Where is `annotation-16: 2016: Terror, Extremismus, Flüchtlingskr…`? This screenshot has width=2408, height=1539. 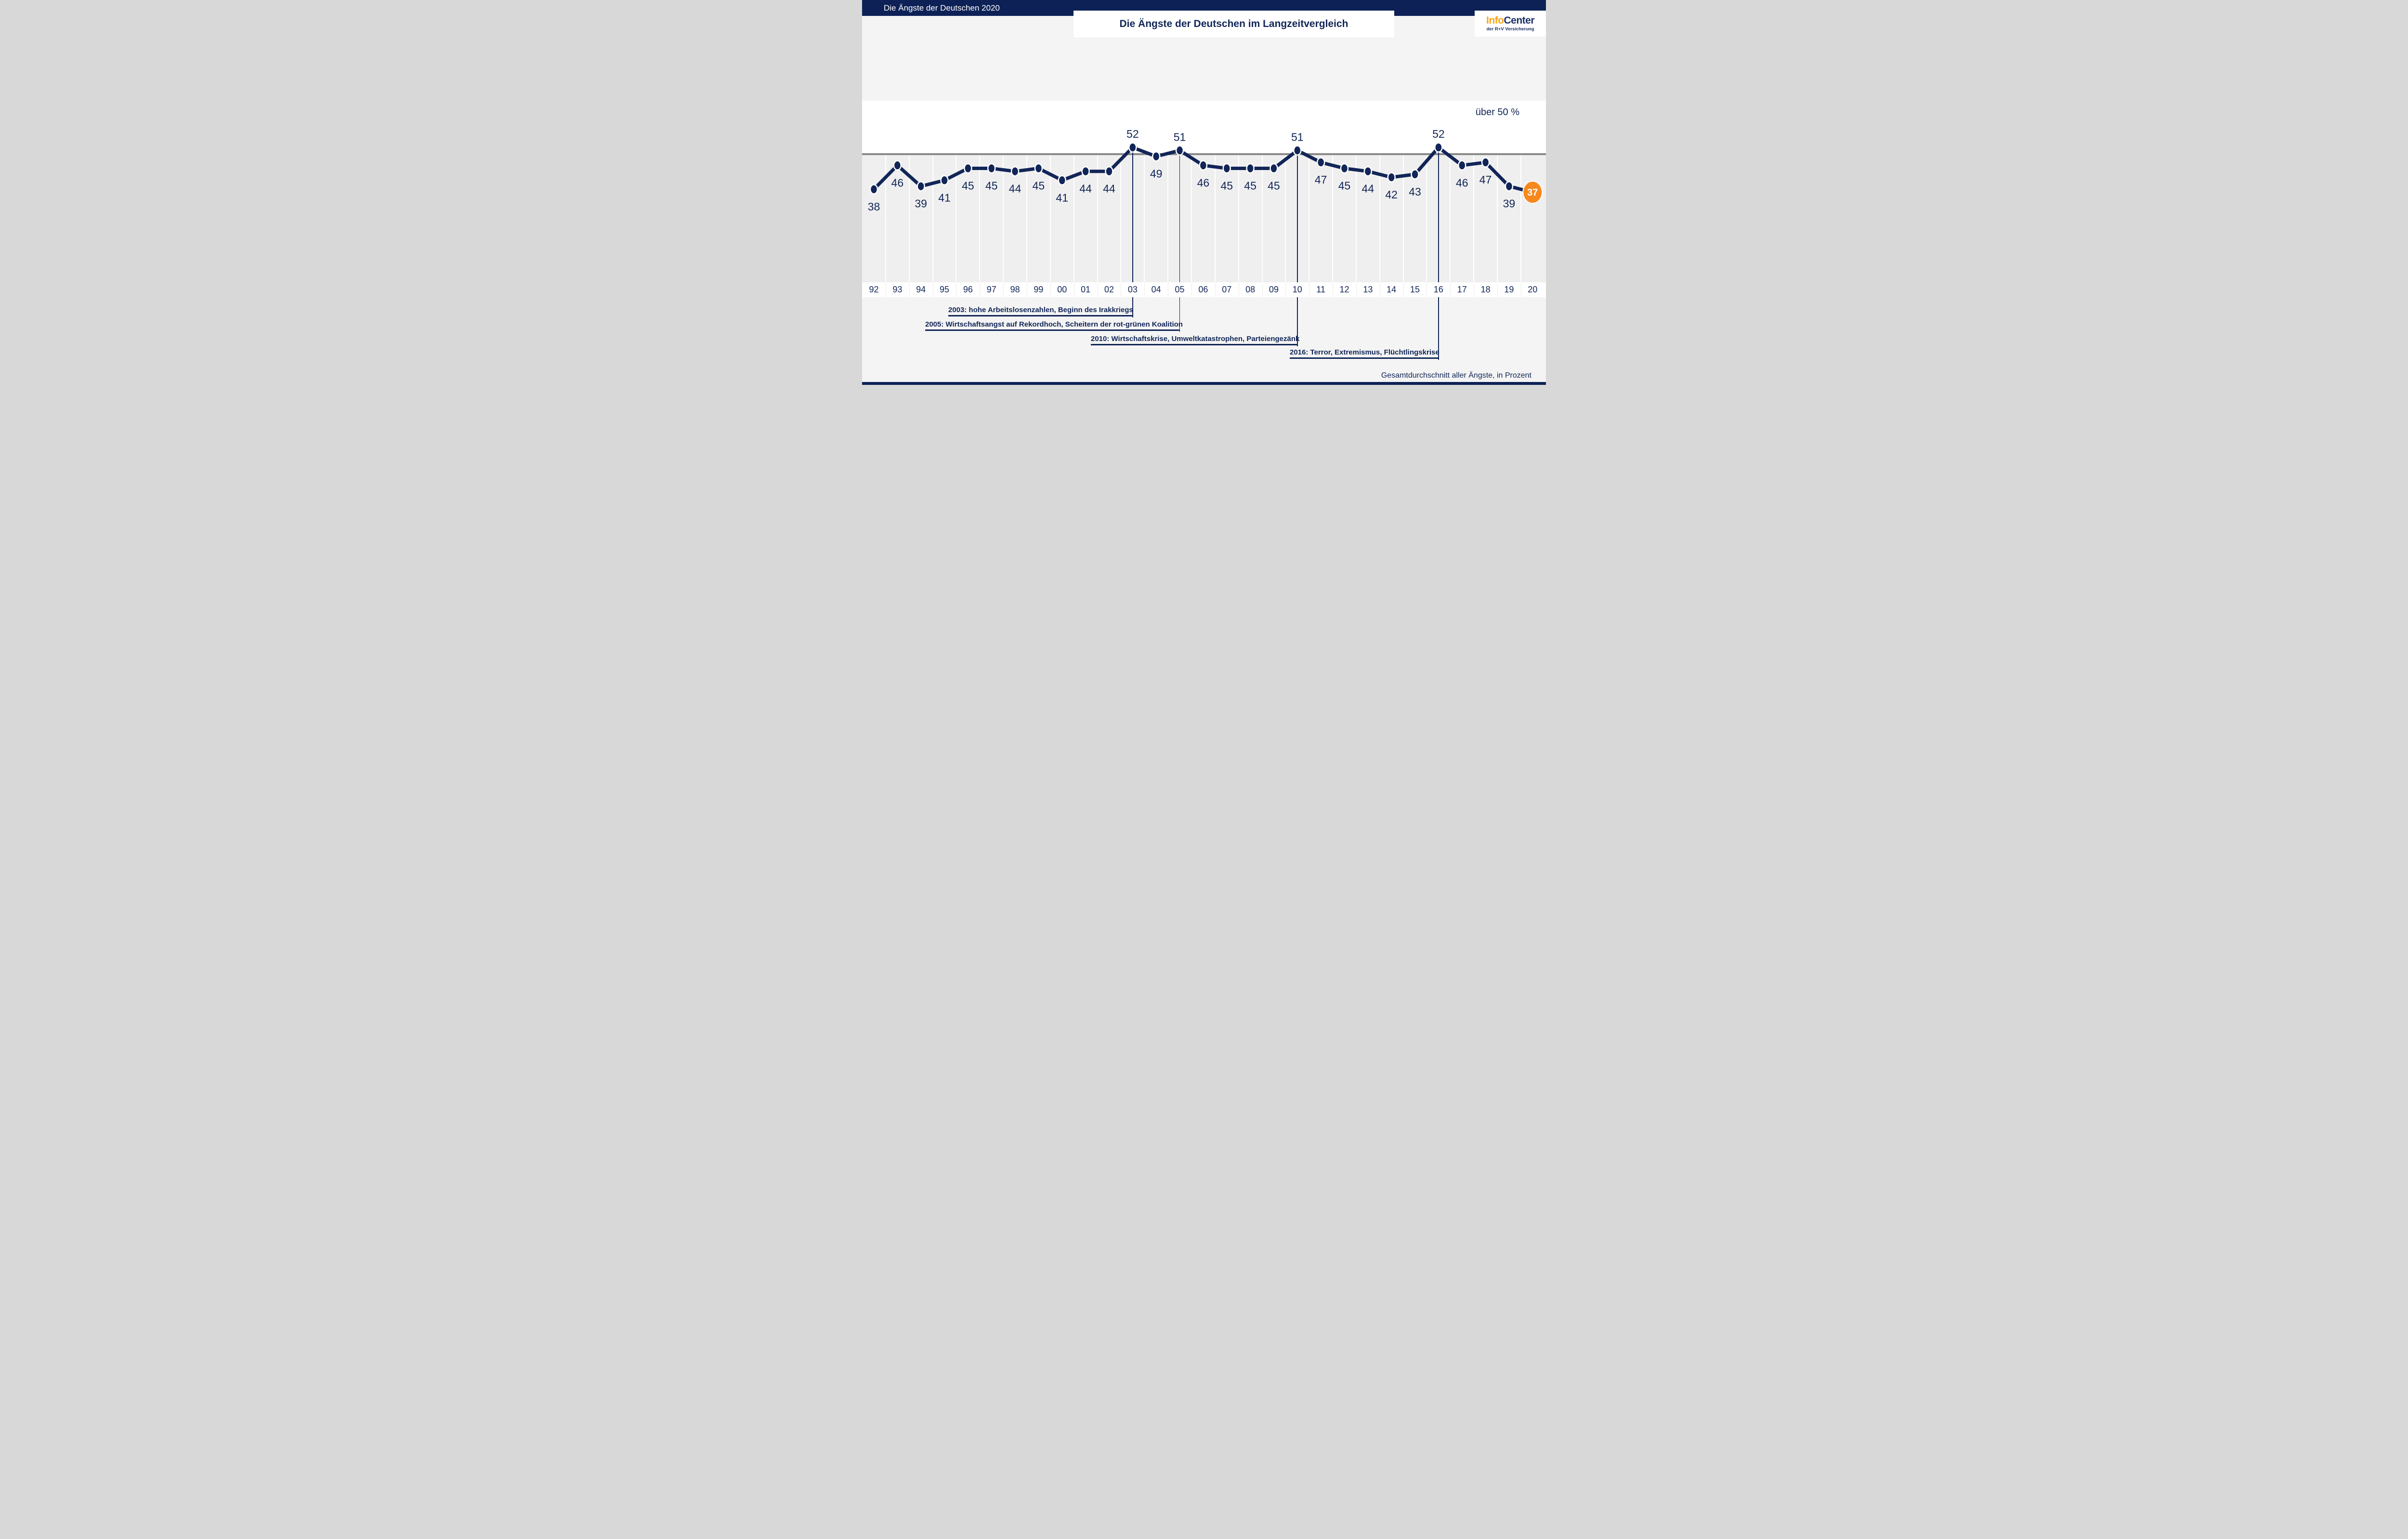
annotation-16: 2016: Terror, Extremismus, Flüchtlingskr… is located at coordinates (1365, 353).